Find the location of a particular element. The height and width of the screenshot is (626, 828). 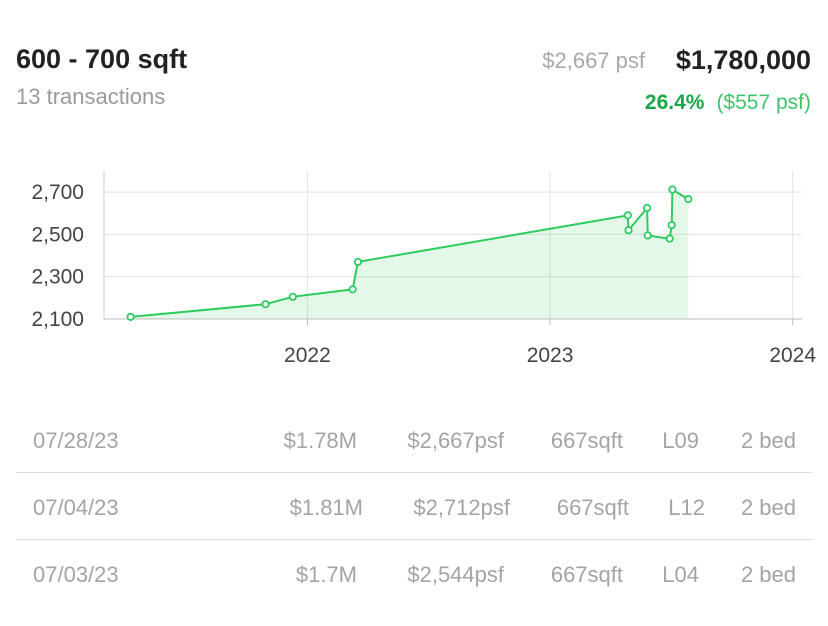

transaction-date: 07/04/23 is located at coordinates (76, 507).